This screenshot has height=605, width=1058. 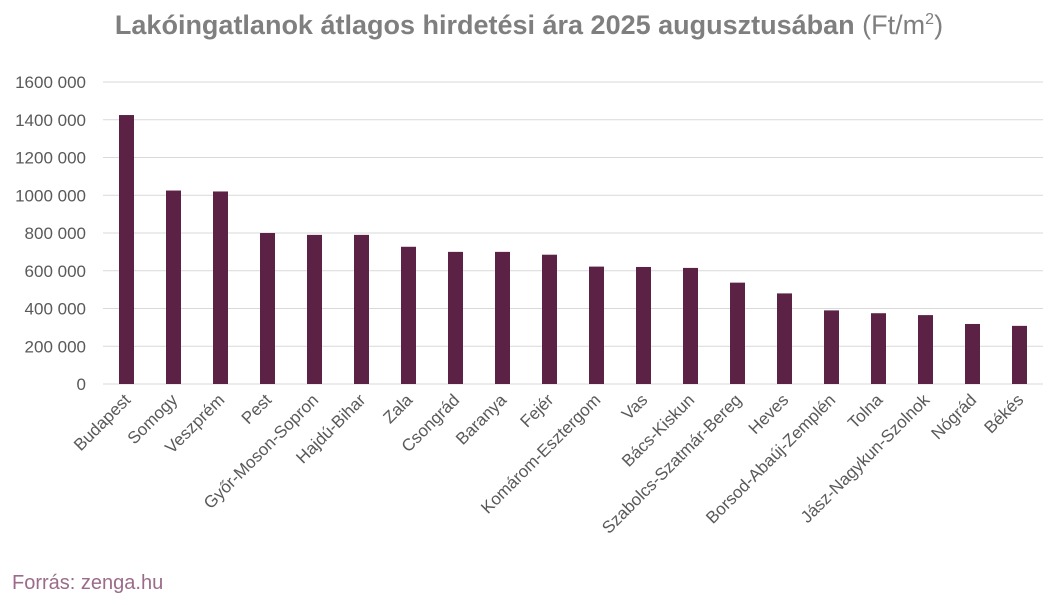 I want to click on y-tick-label: 200 000, so click(x=55, y=346).